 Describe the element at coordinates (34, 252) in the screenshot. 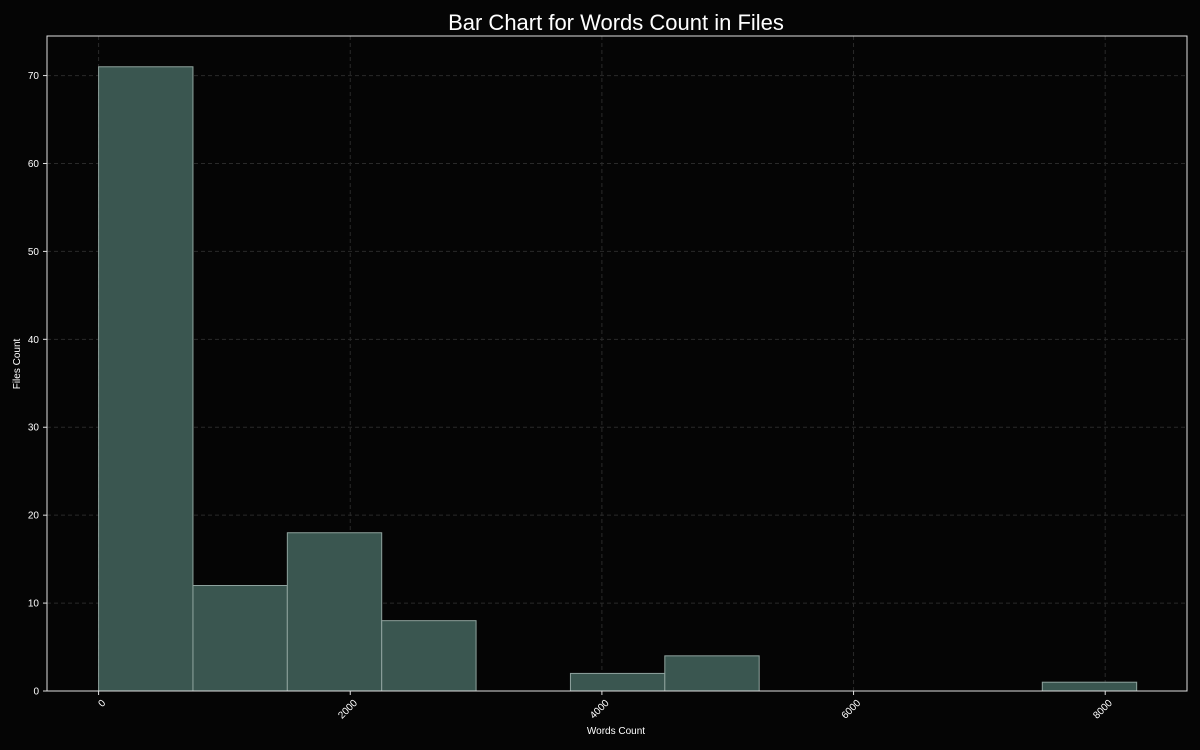

I see `y-tick-label: 50` at that location.